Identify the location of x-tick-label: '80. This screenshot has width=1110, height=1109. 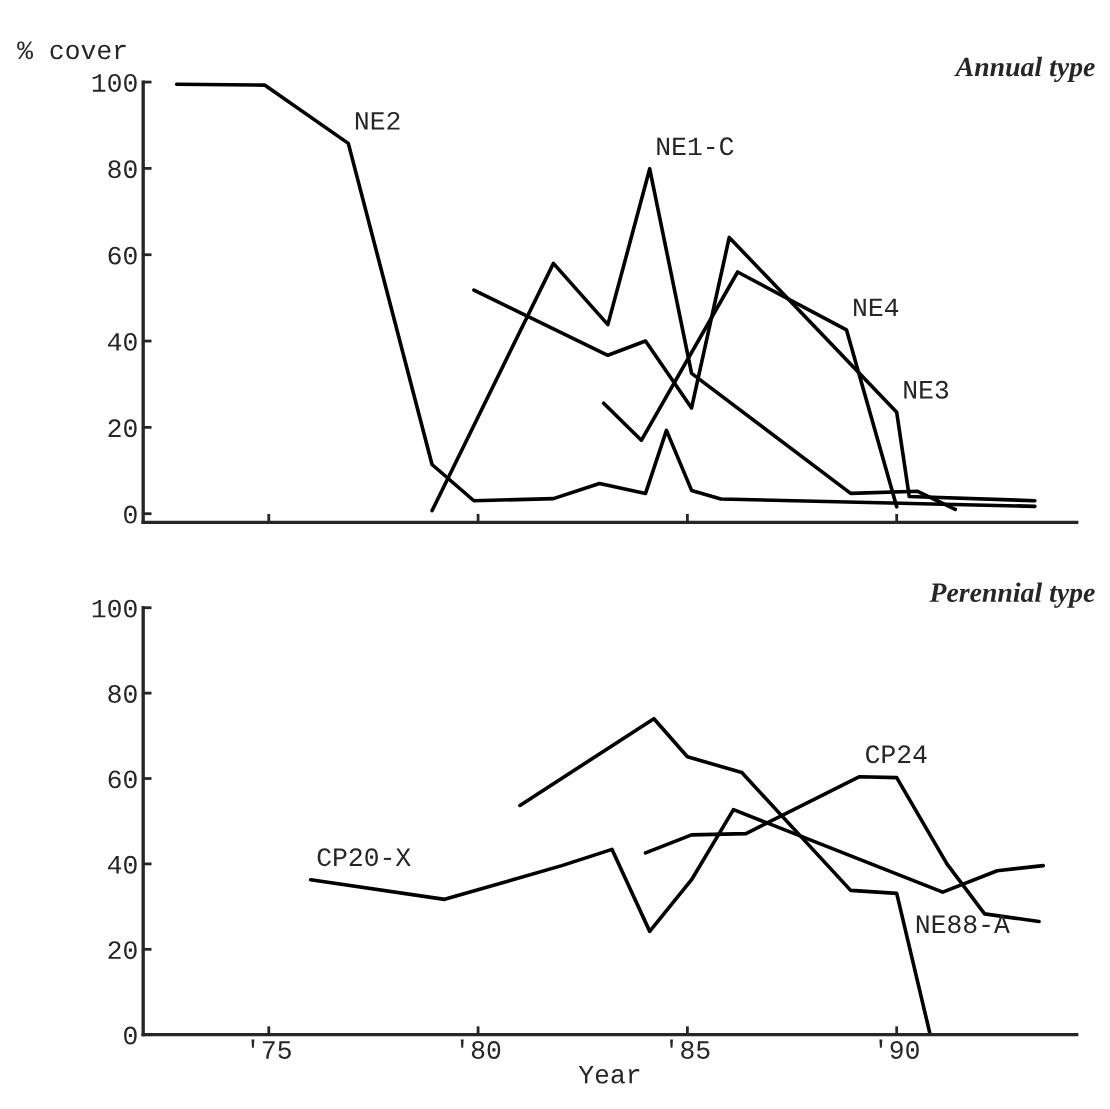
(480, 1049).